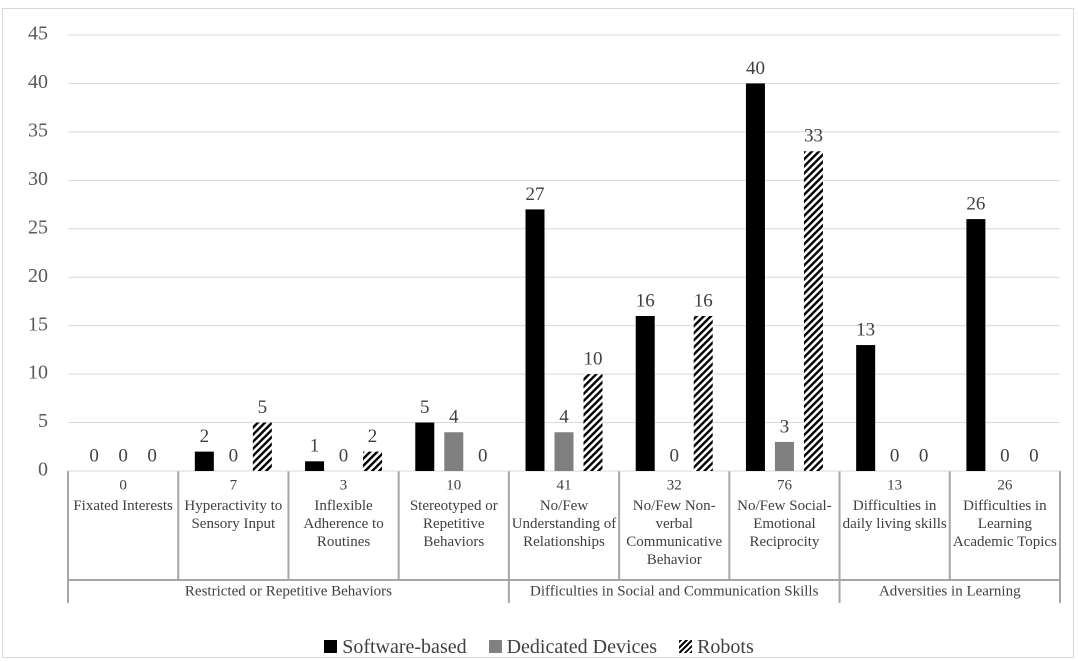 The image size is (1078, 661). I want to click on legend: Software-based Dedicated Devices Robots, so click(539, 647).